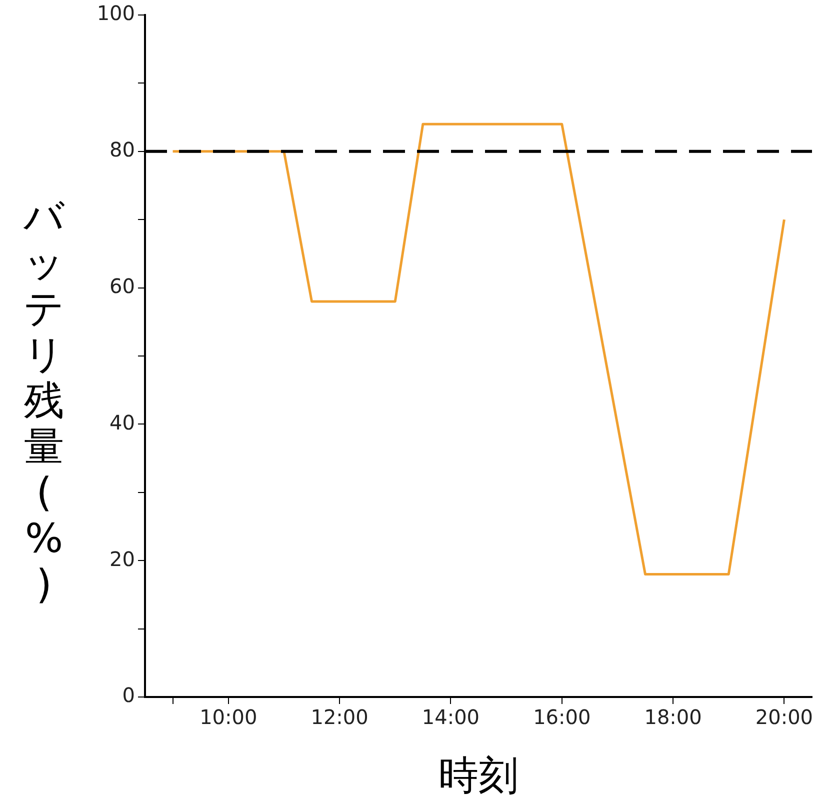  Describe the element at coordinates (784, 717) in the screenshot. I see `x-tick-label: 20:00` at that location.